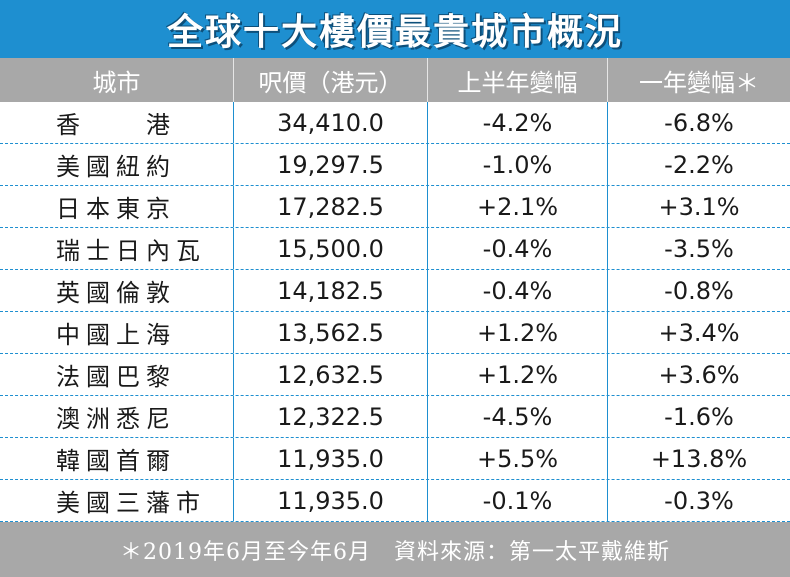 This screenshot has width=790, height=577. I want to click on table-header: 城市 呎價（港元） 上半年變幅 一年變幅＊, so click(395, 80).